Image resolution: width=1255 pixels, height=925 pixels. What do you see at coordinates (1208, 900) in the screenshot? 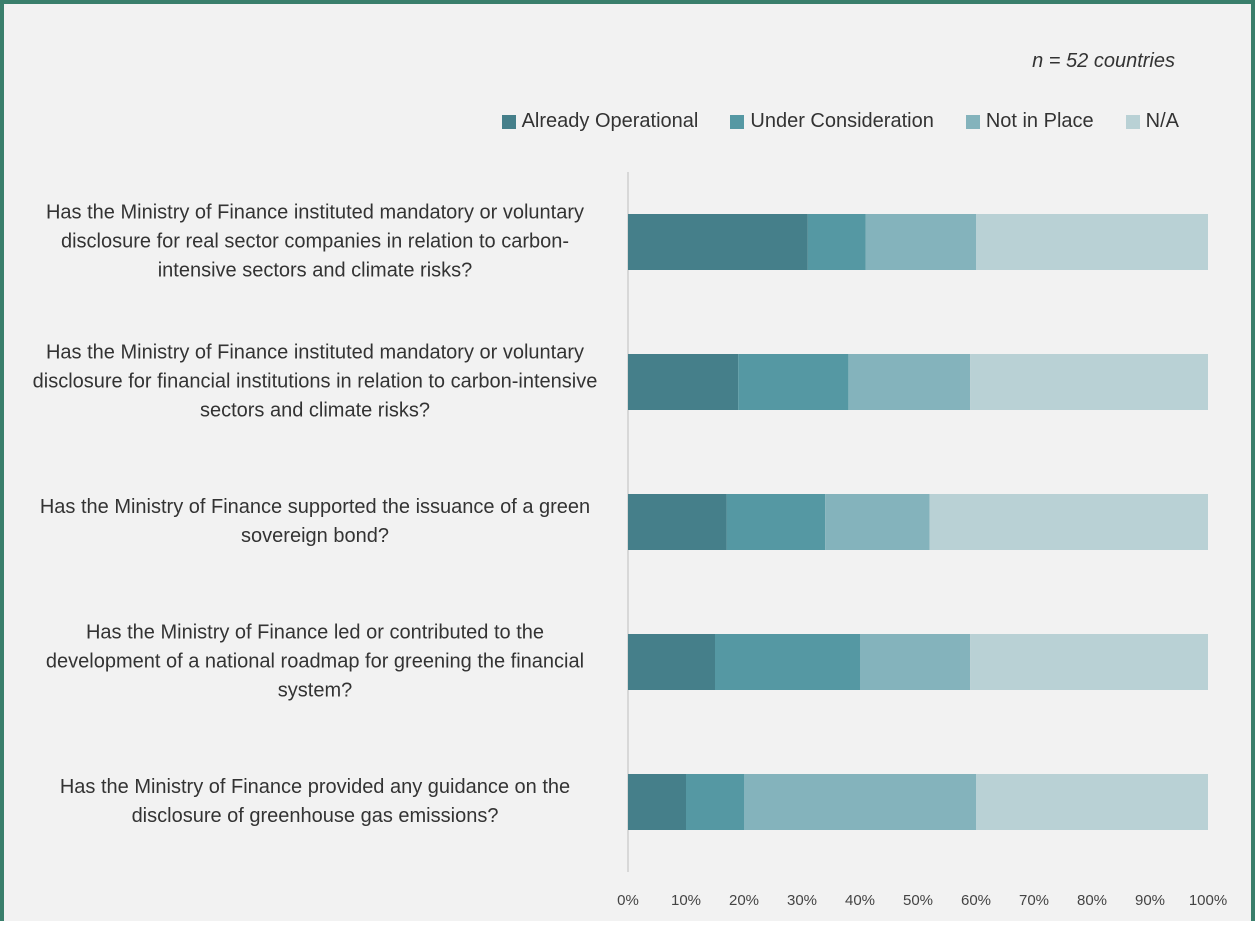
I see `x-tick-label: 100%` at bounding box center [1208, 900].